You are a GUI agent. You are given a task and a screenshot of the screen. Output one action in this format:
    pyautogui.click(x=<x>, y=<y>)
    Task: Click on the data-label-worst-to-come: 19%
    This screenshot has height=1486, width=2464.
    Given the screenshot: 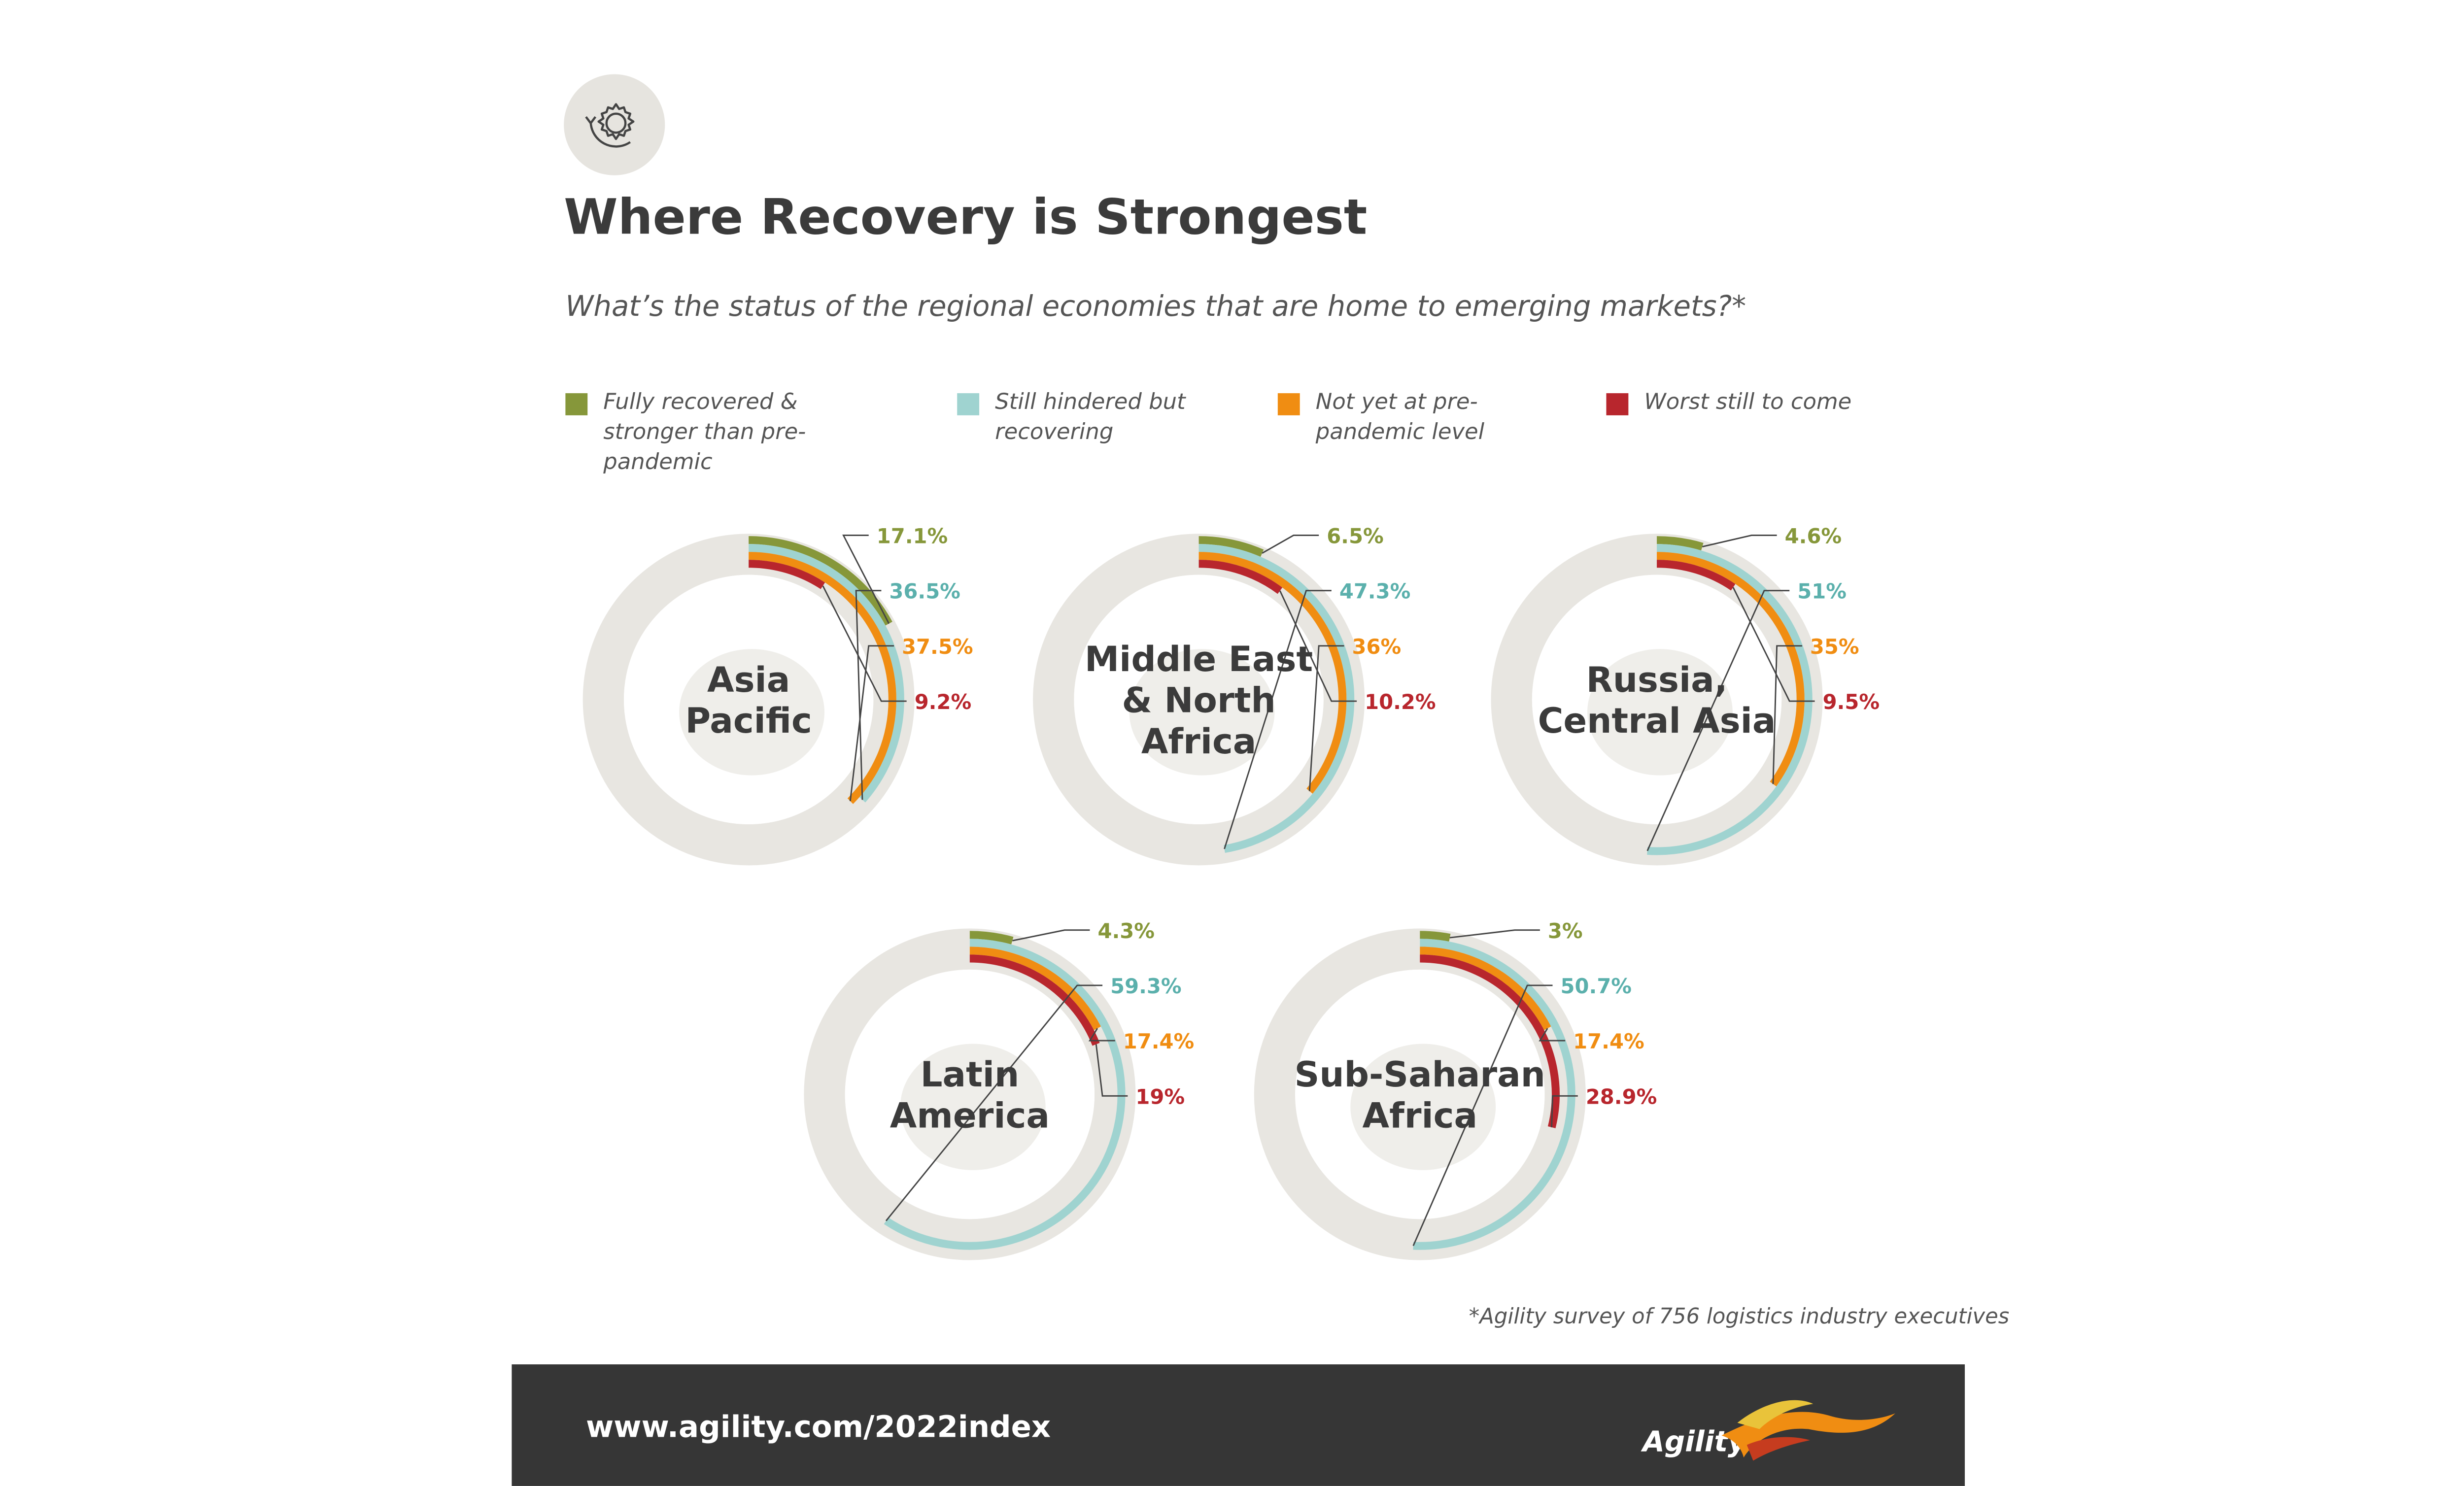 What is the action you would take?
    pyautogui.click(x=1160, y=1096)
    